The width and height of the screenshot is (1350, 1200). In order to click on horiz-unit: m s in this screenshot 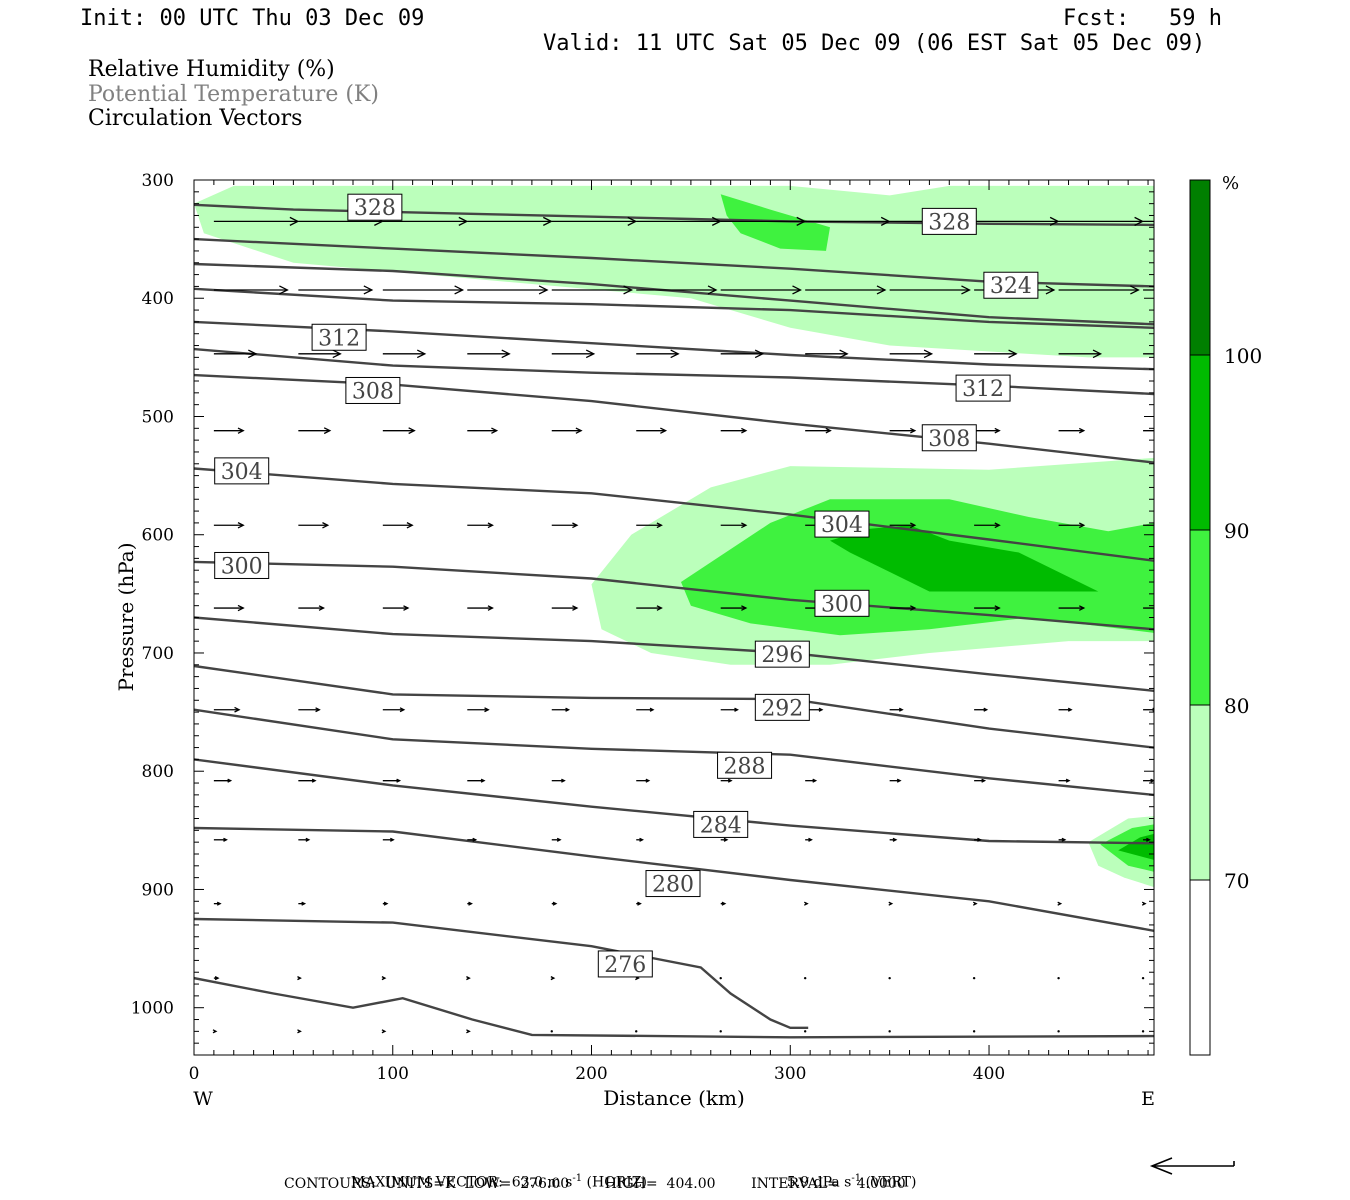, I will do `click(560, 1182)`.